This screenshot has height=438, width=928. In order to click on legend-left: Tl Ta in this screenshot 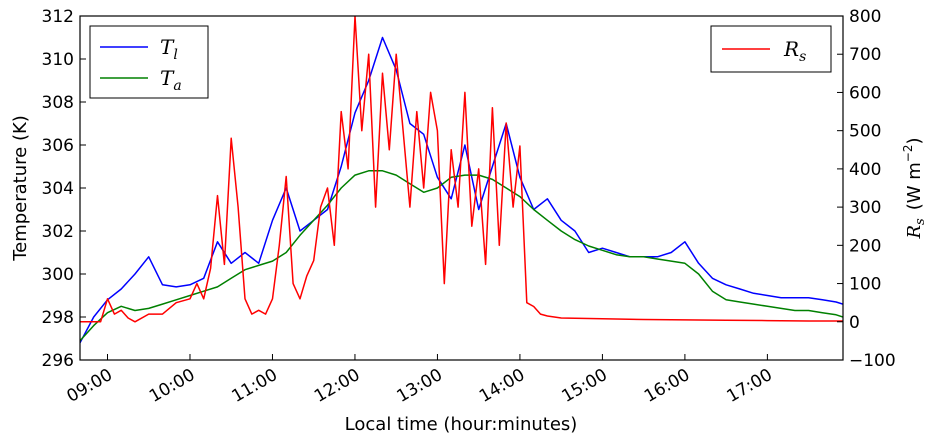, I will do `click(149, 62)`.